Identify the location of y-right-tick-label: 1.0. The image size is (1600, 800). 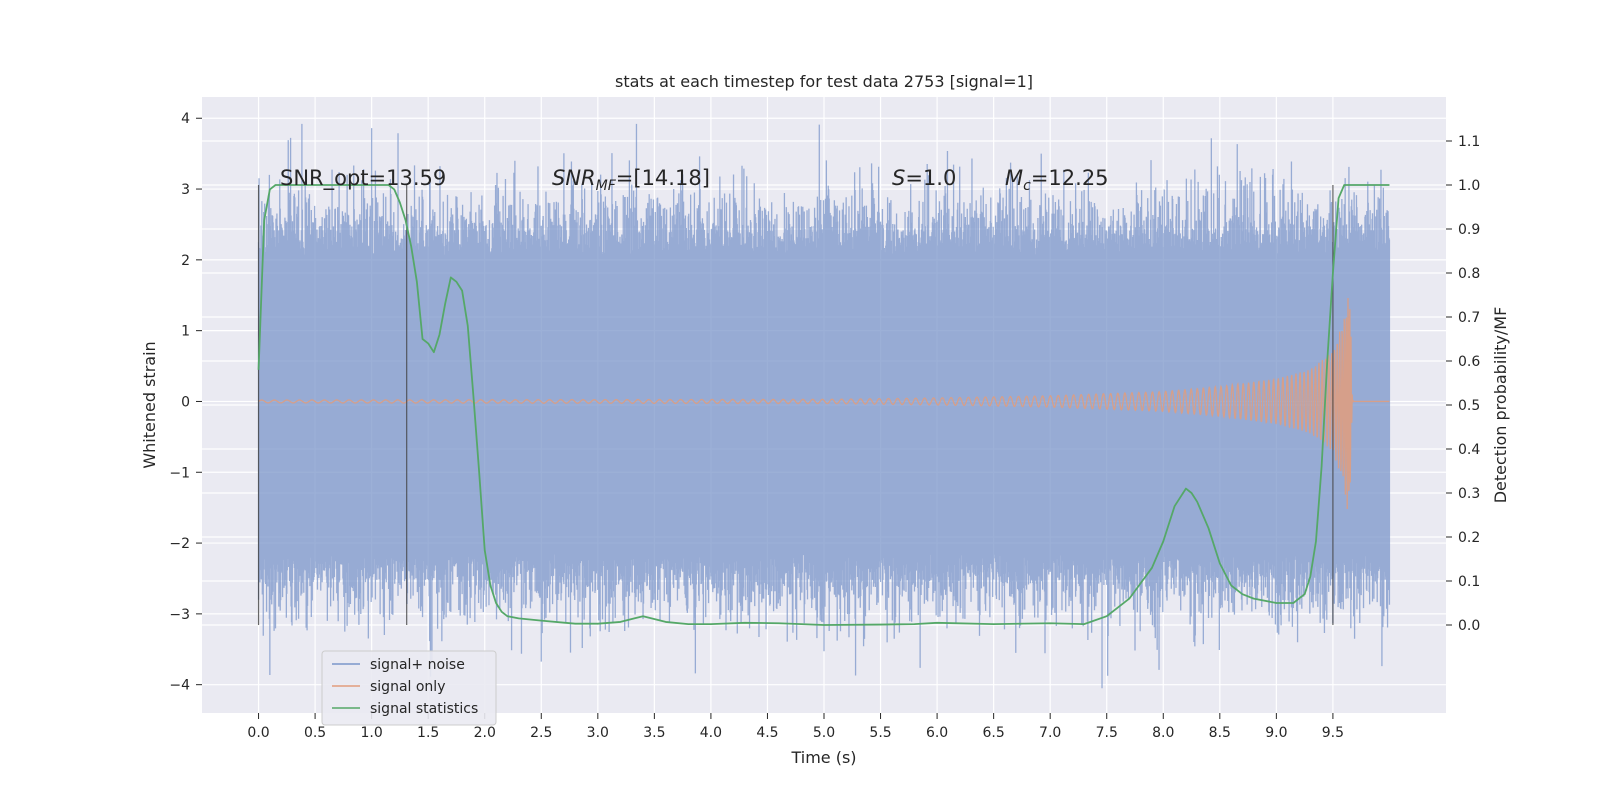
(1469, 186).